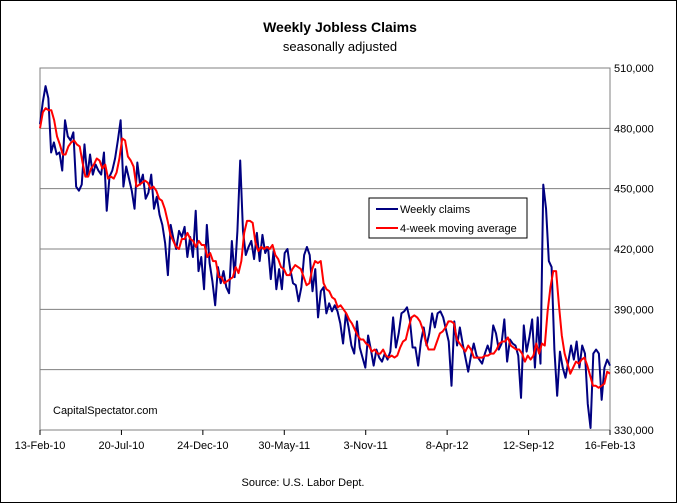 This screenshot has height=503, width=677. What do you see at coordinates (325, 432) in the screenshot?
I see `x-axis-ticks` at bounding box center [325, 432].